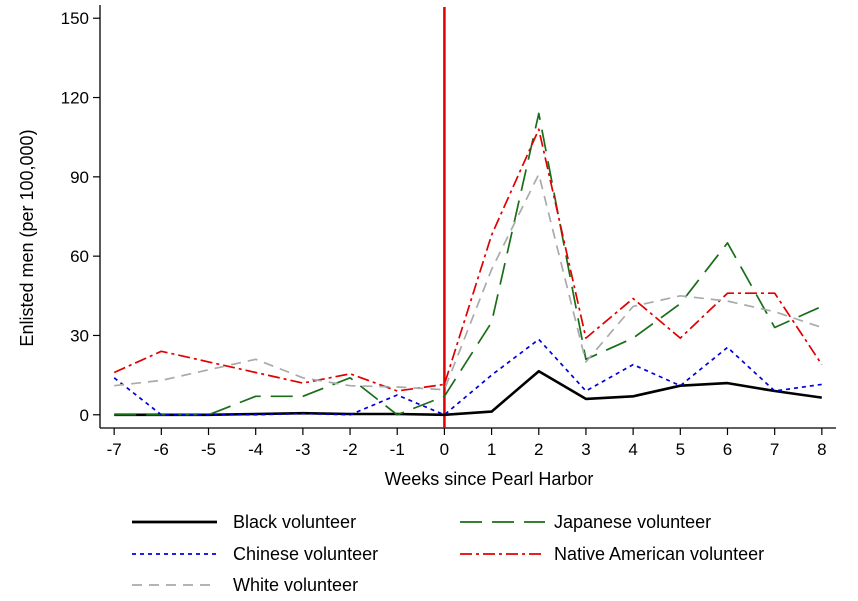 The image size is (858, 601). I want to click on x-tick-label: 0, so click(444, 449).